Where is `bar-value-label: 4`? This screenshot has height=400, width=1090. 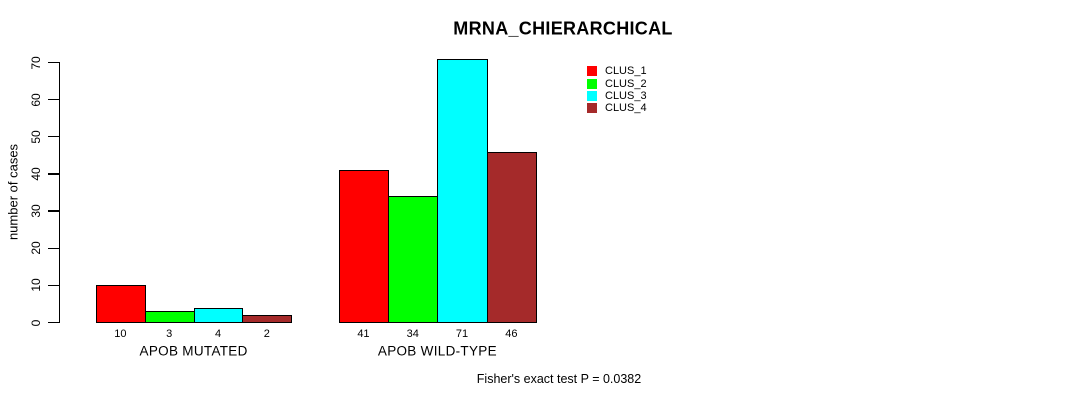
bar-value-label: 4 is located at coordinates (218, 334).